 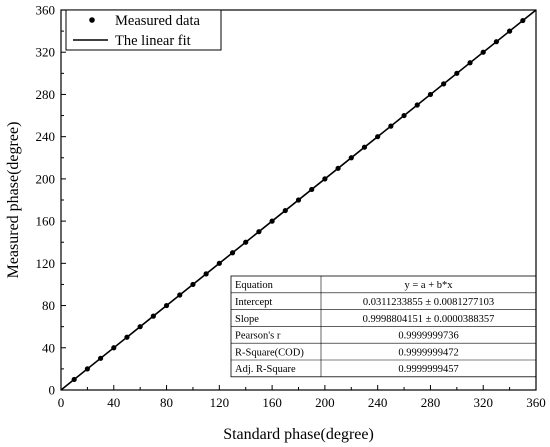 What do you see at coordinates (431, 402) in the screenshot?
I see `x-tick-label: 280` at bounding box center [431, 402].